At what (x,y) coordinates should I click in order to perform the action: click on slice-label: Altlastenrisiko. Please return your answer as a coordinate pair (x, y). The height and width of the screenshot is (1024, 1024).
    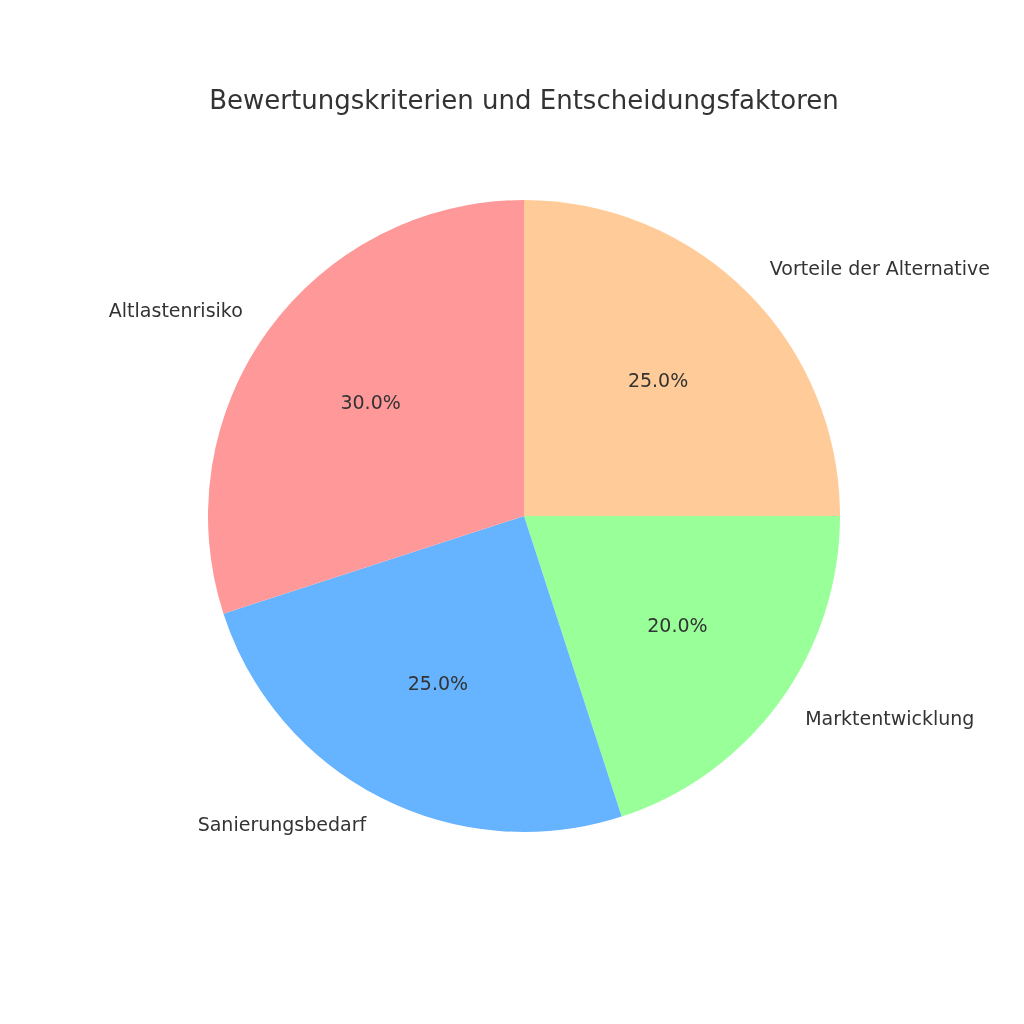
    Looking at the image, I should click on (175, 309).